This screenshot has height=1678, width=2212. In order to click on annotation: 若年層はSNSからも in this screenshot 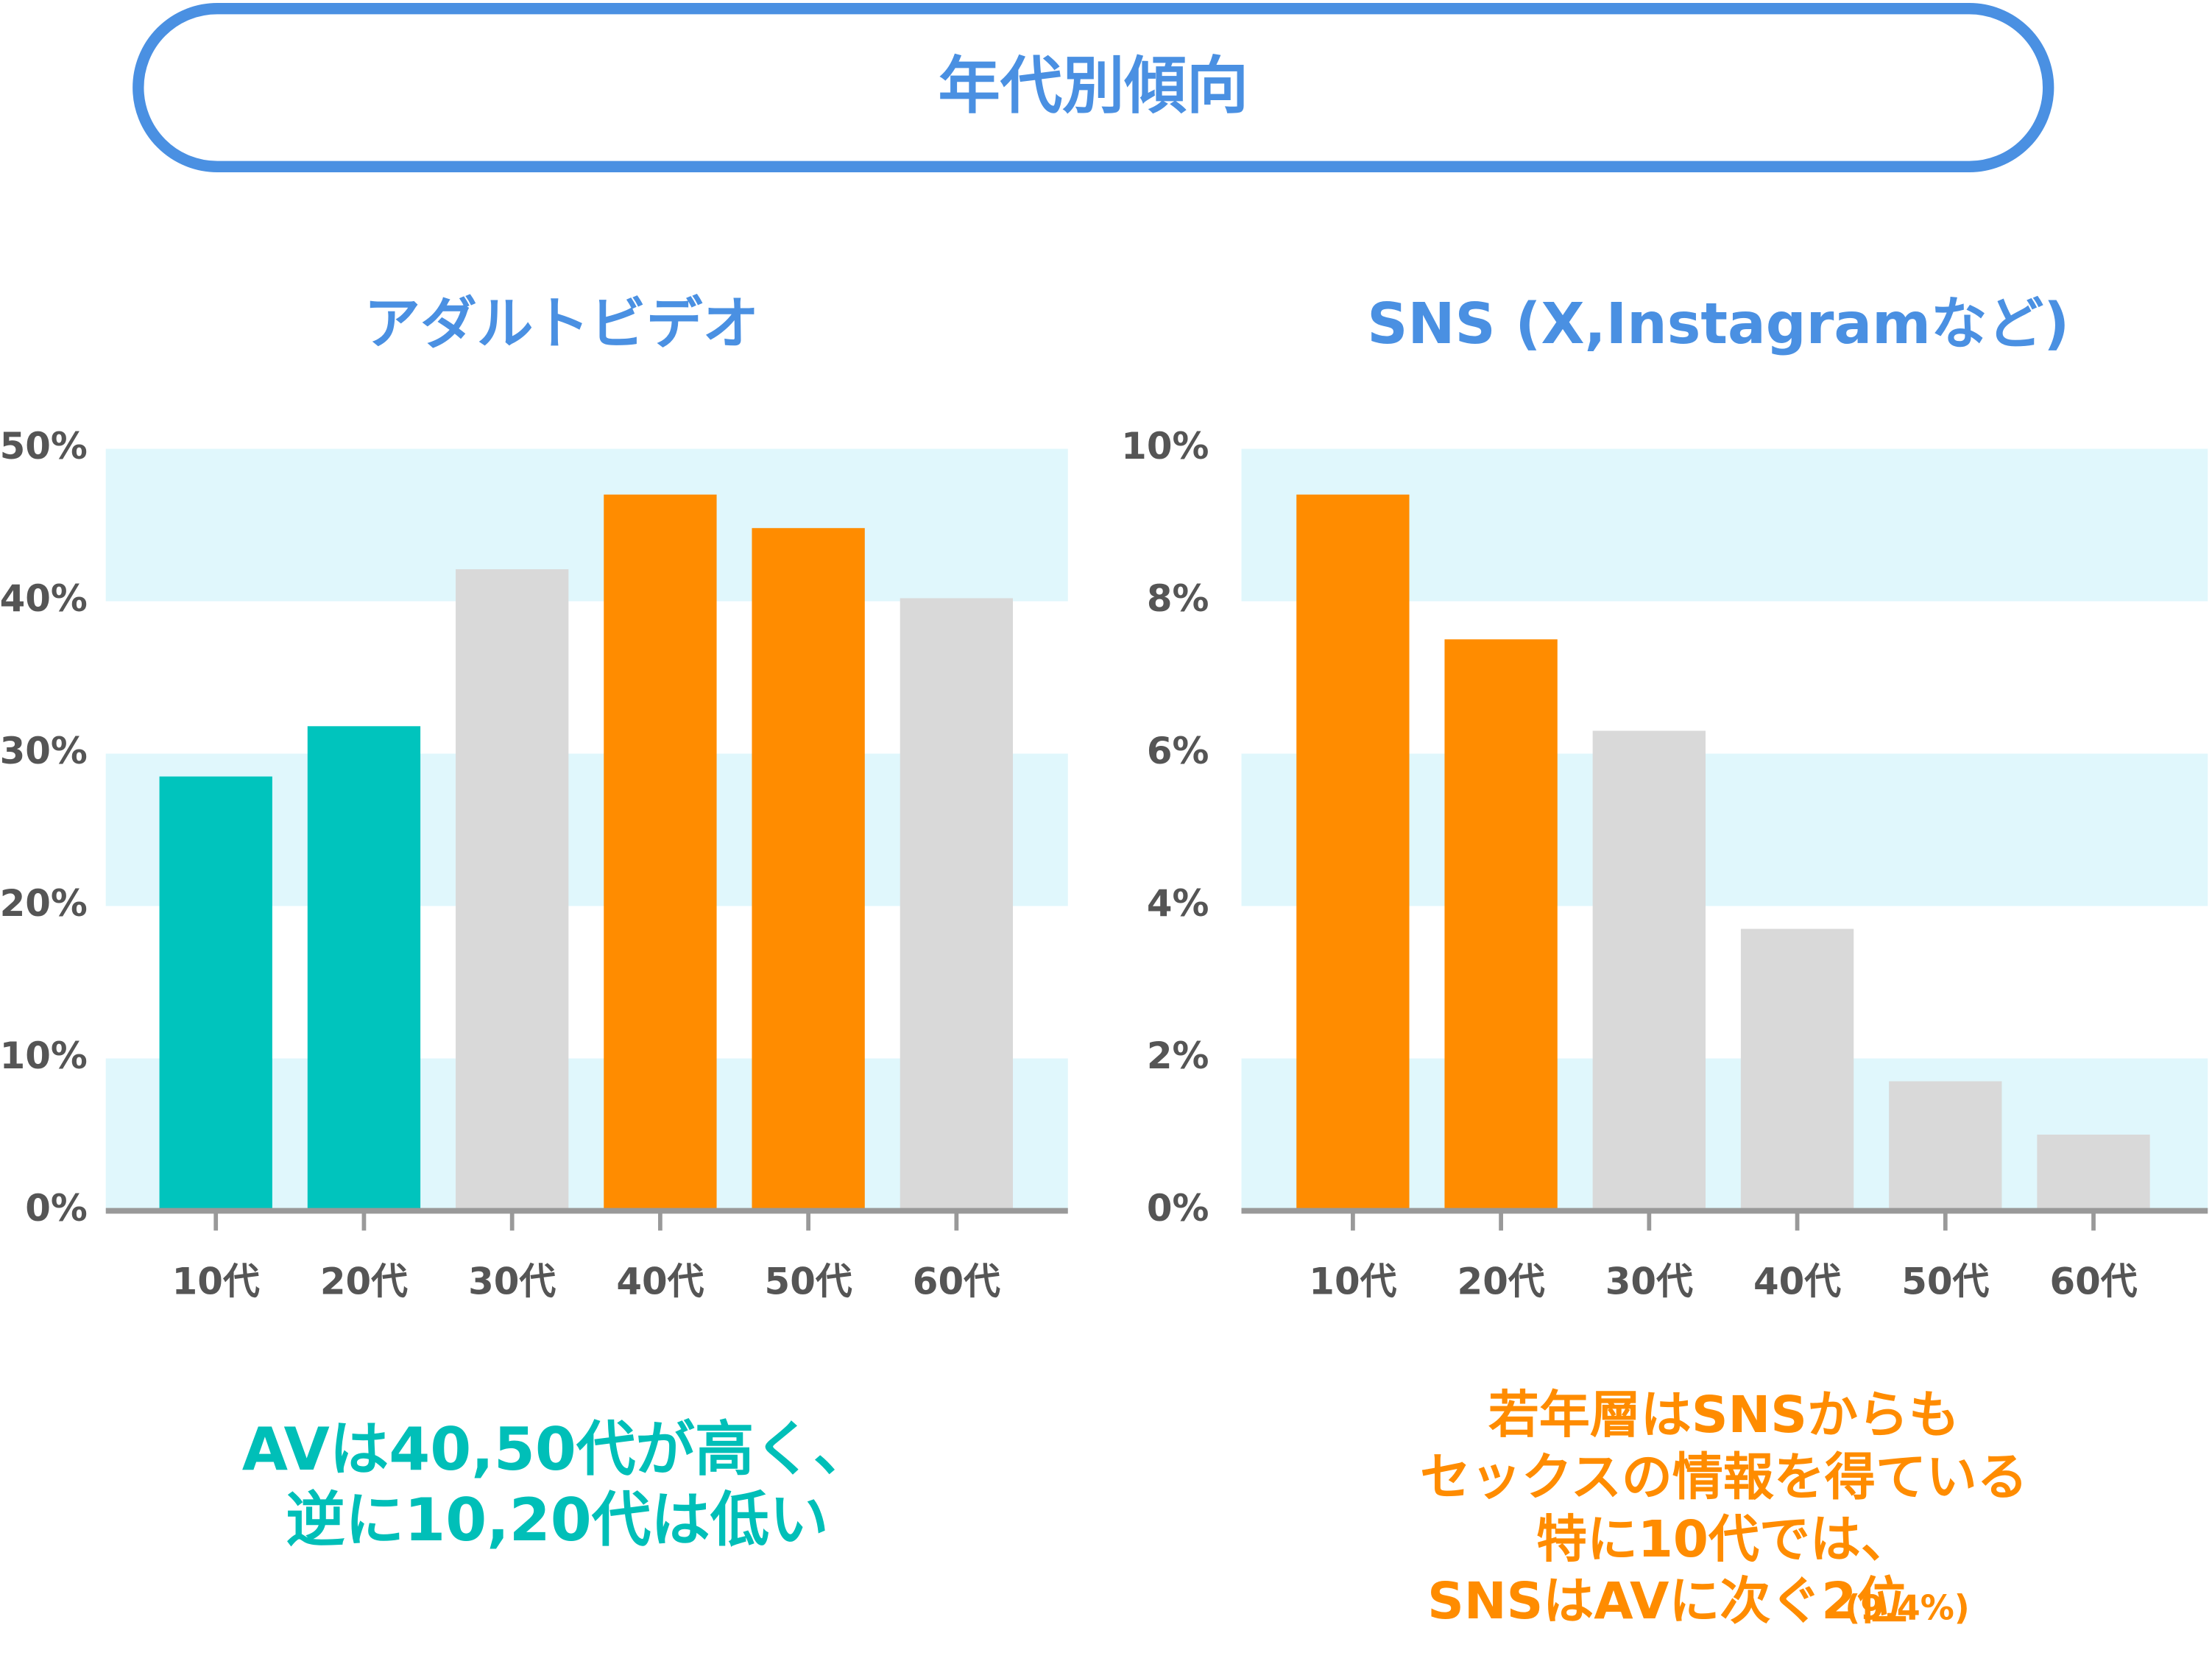, I will do `click(1724, 1415)`.